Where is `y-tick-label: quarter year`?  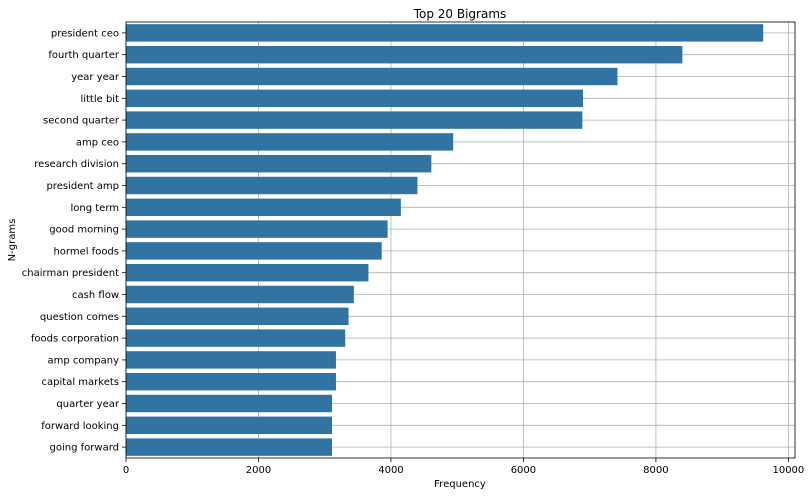
y-tick-label: quarter year is located at coordinates (87, 404).